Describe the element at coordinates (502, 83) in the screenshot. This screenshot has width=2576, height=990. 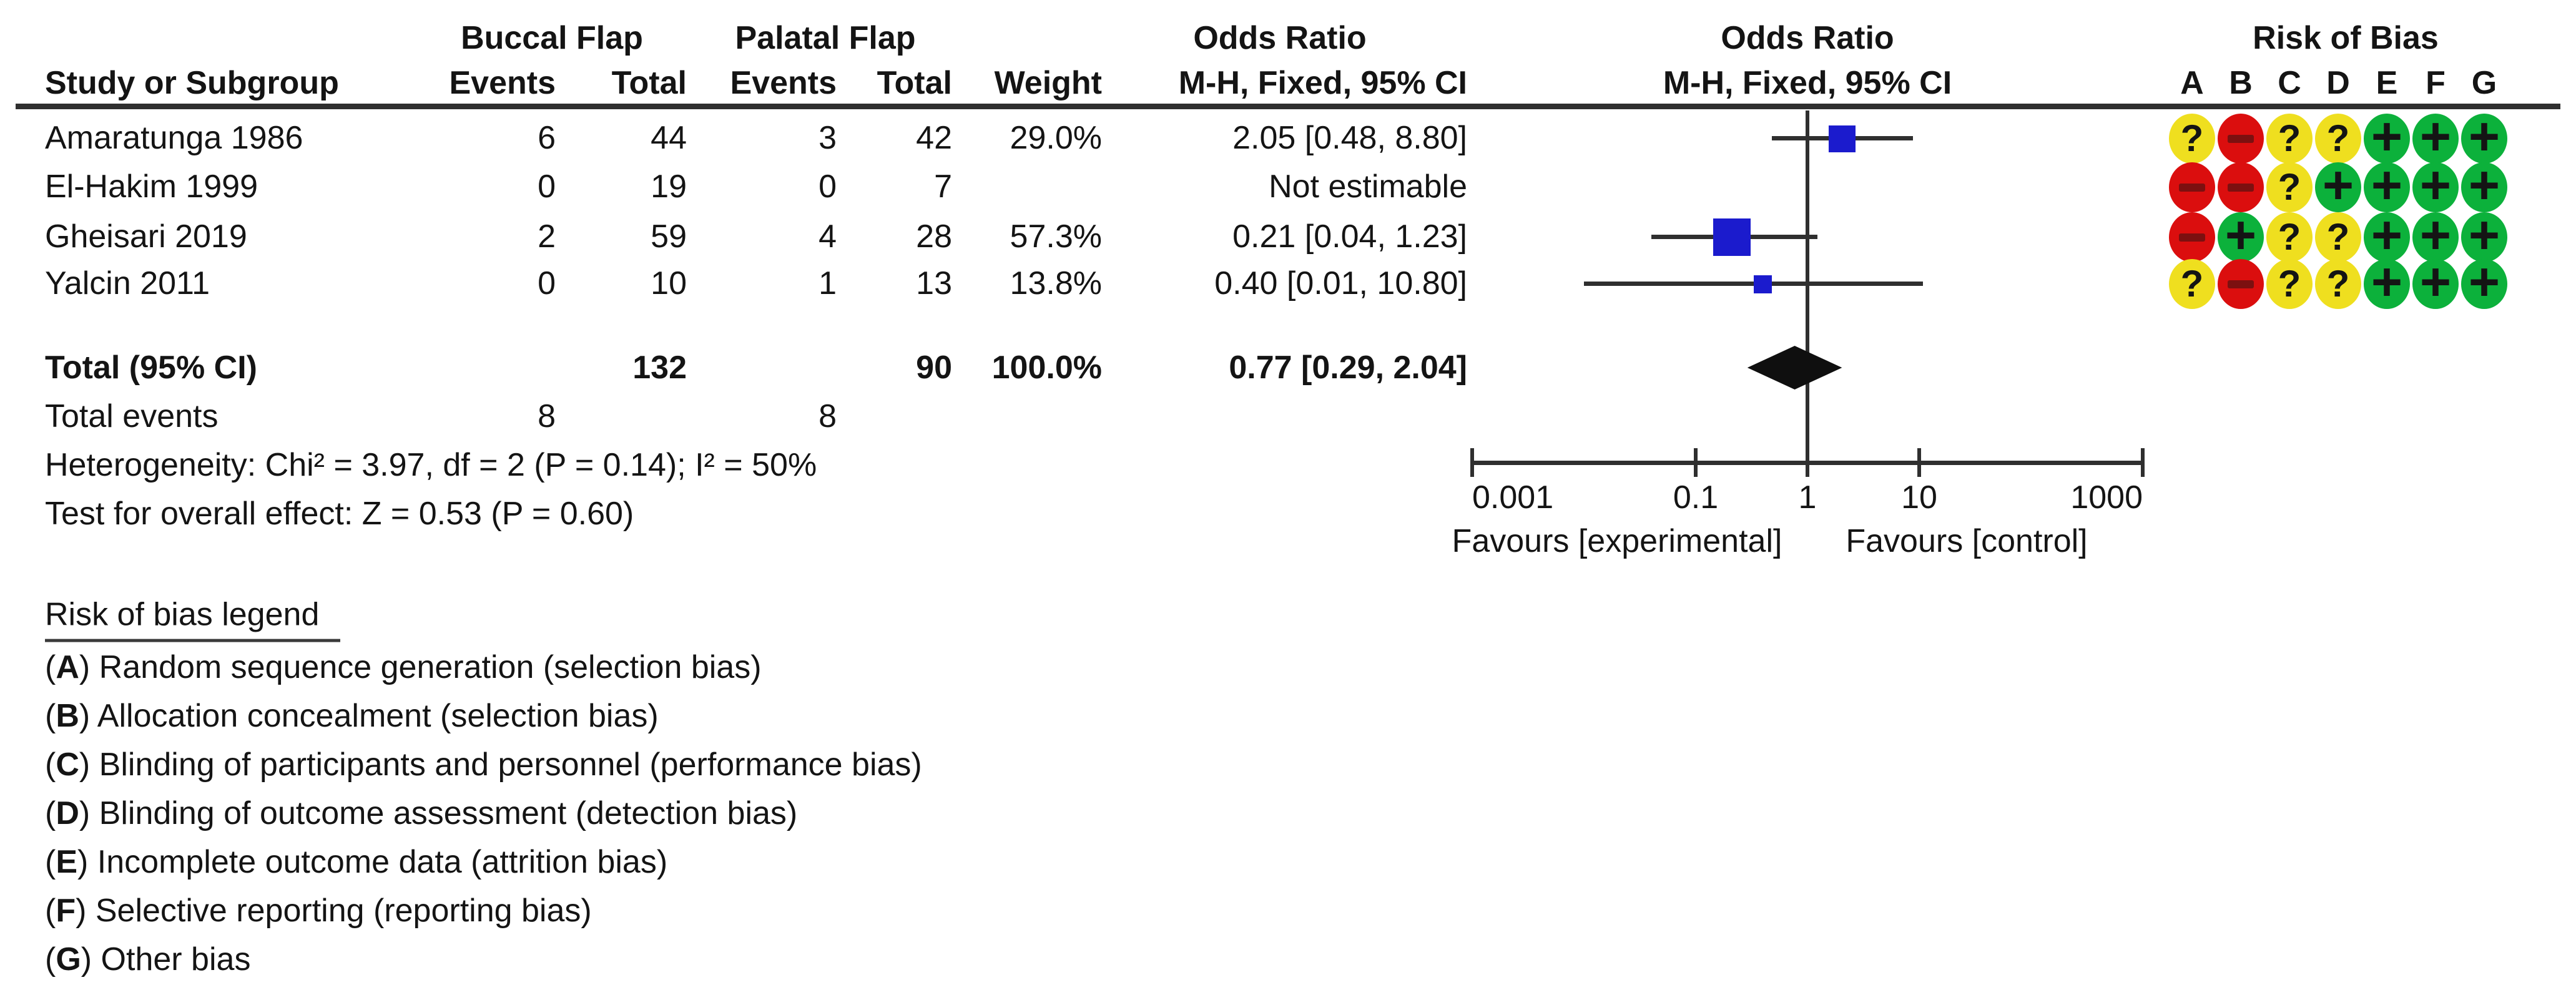
I see `col-events-buccal: Events` at that location.